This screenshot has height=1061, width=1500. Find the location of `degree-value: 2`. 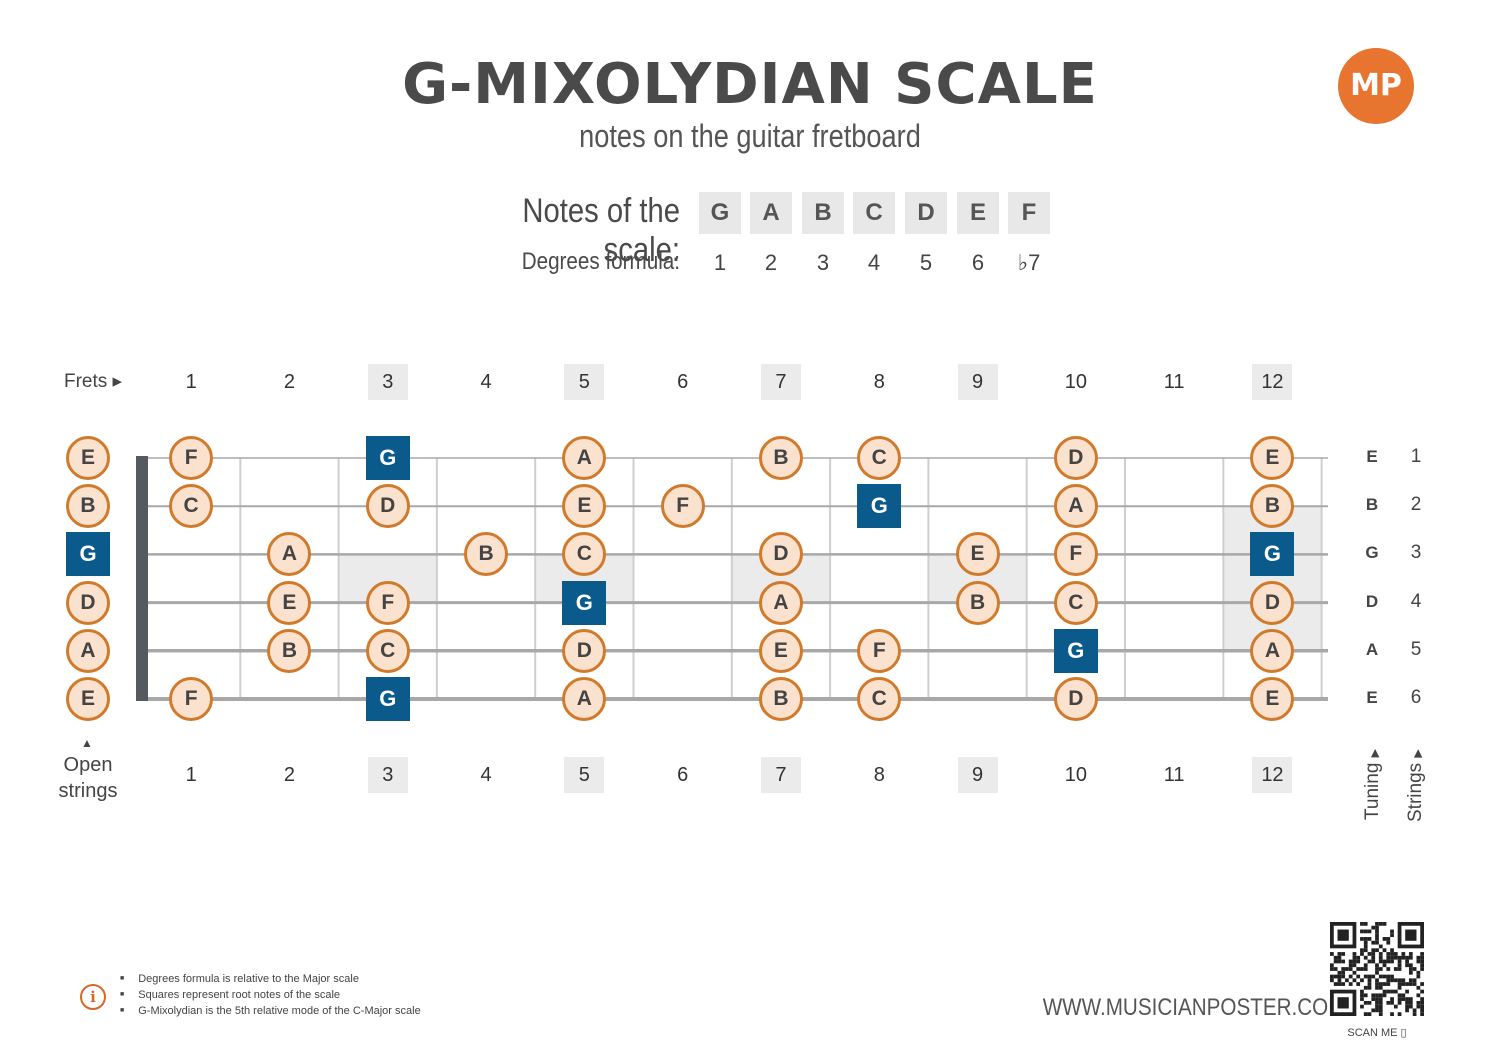

degree-value: 2 is located at coordinates (771, 262).